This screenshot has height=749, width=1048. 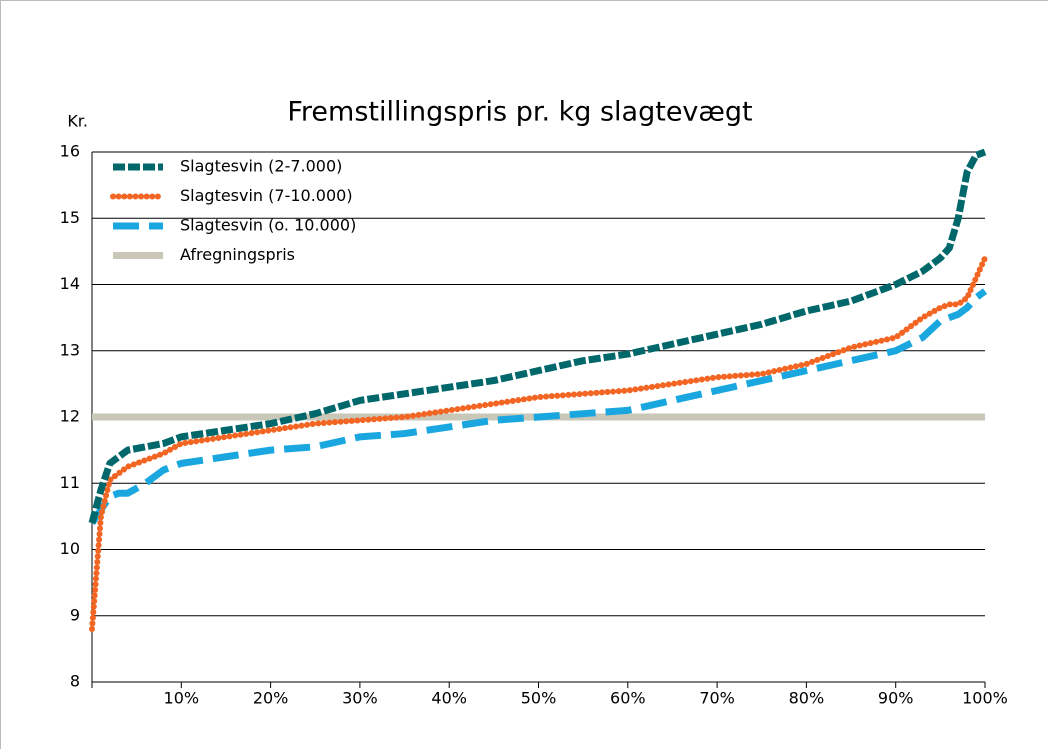 What do you see at coordinates (360, 698) in the screenshot?
I see `x-tick-label: 30%` at bounding box center [360, 698].